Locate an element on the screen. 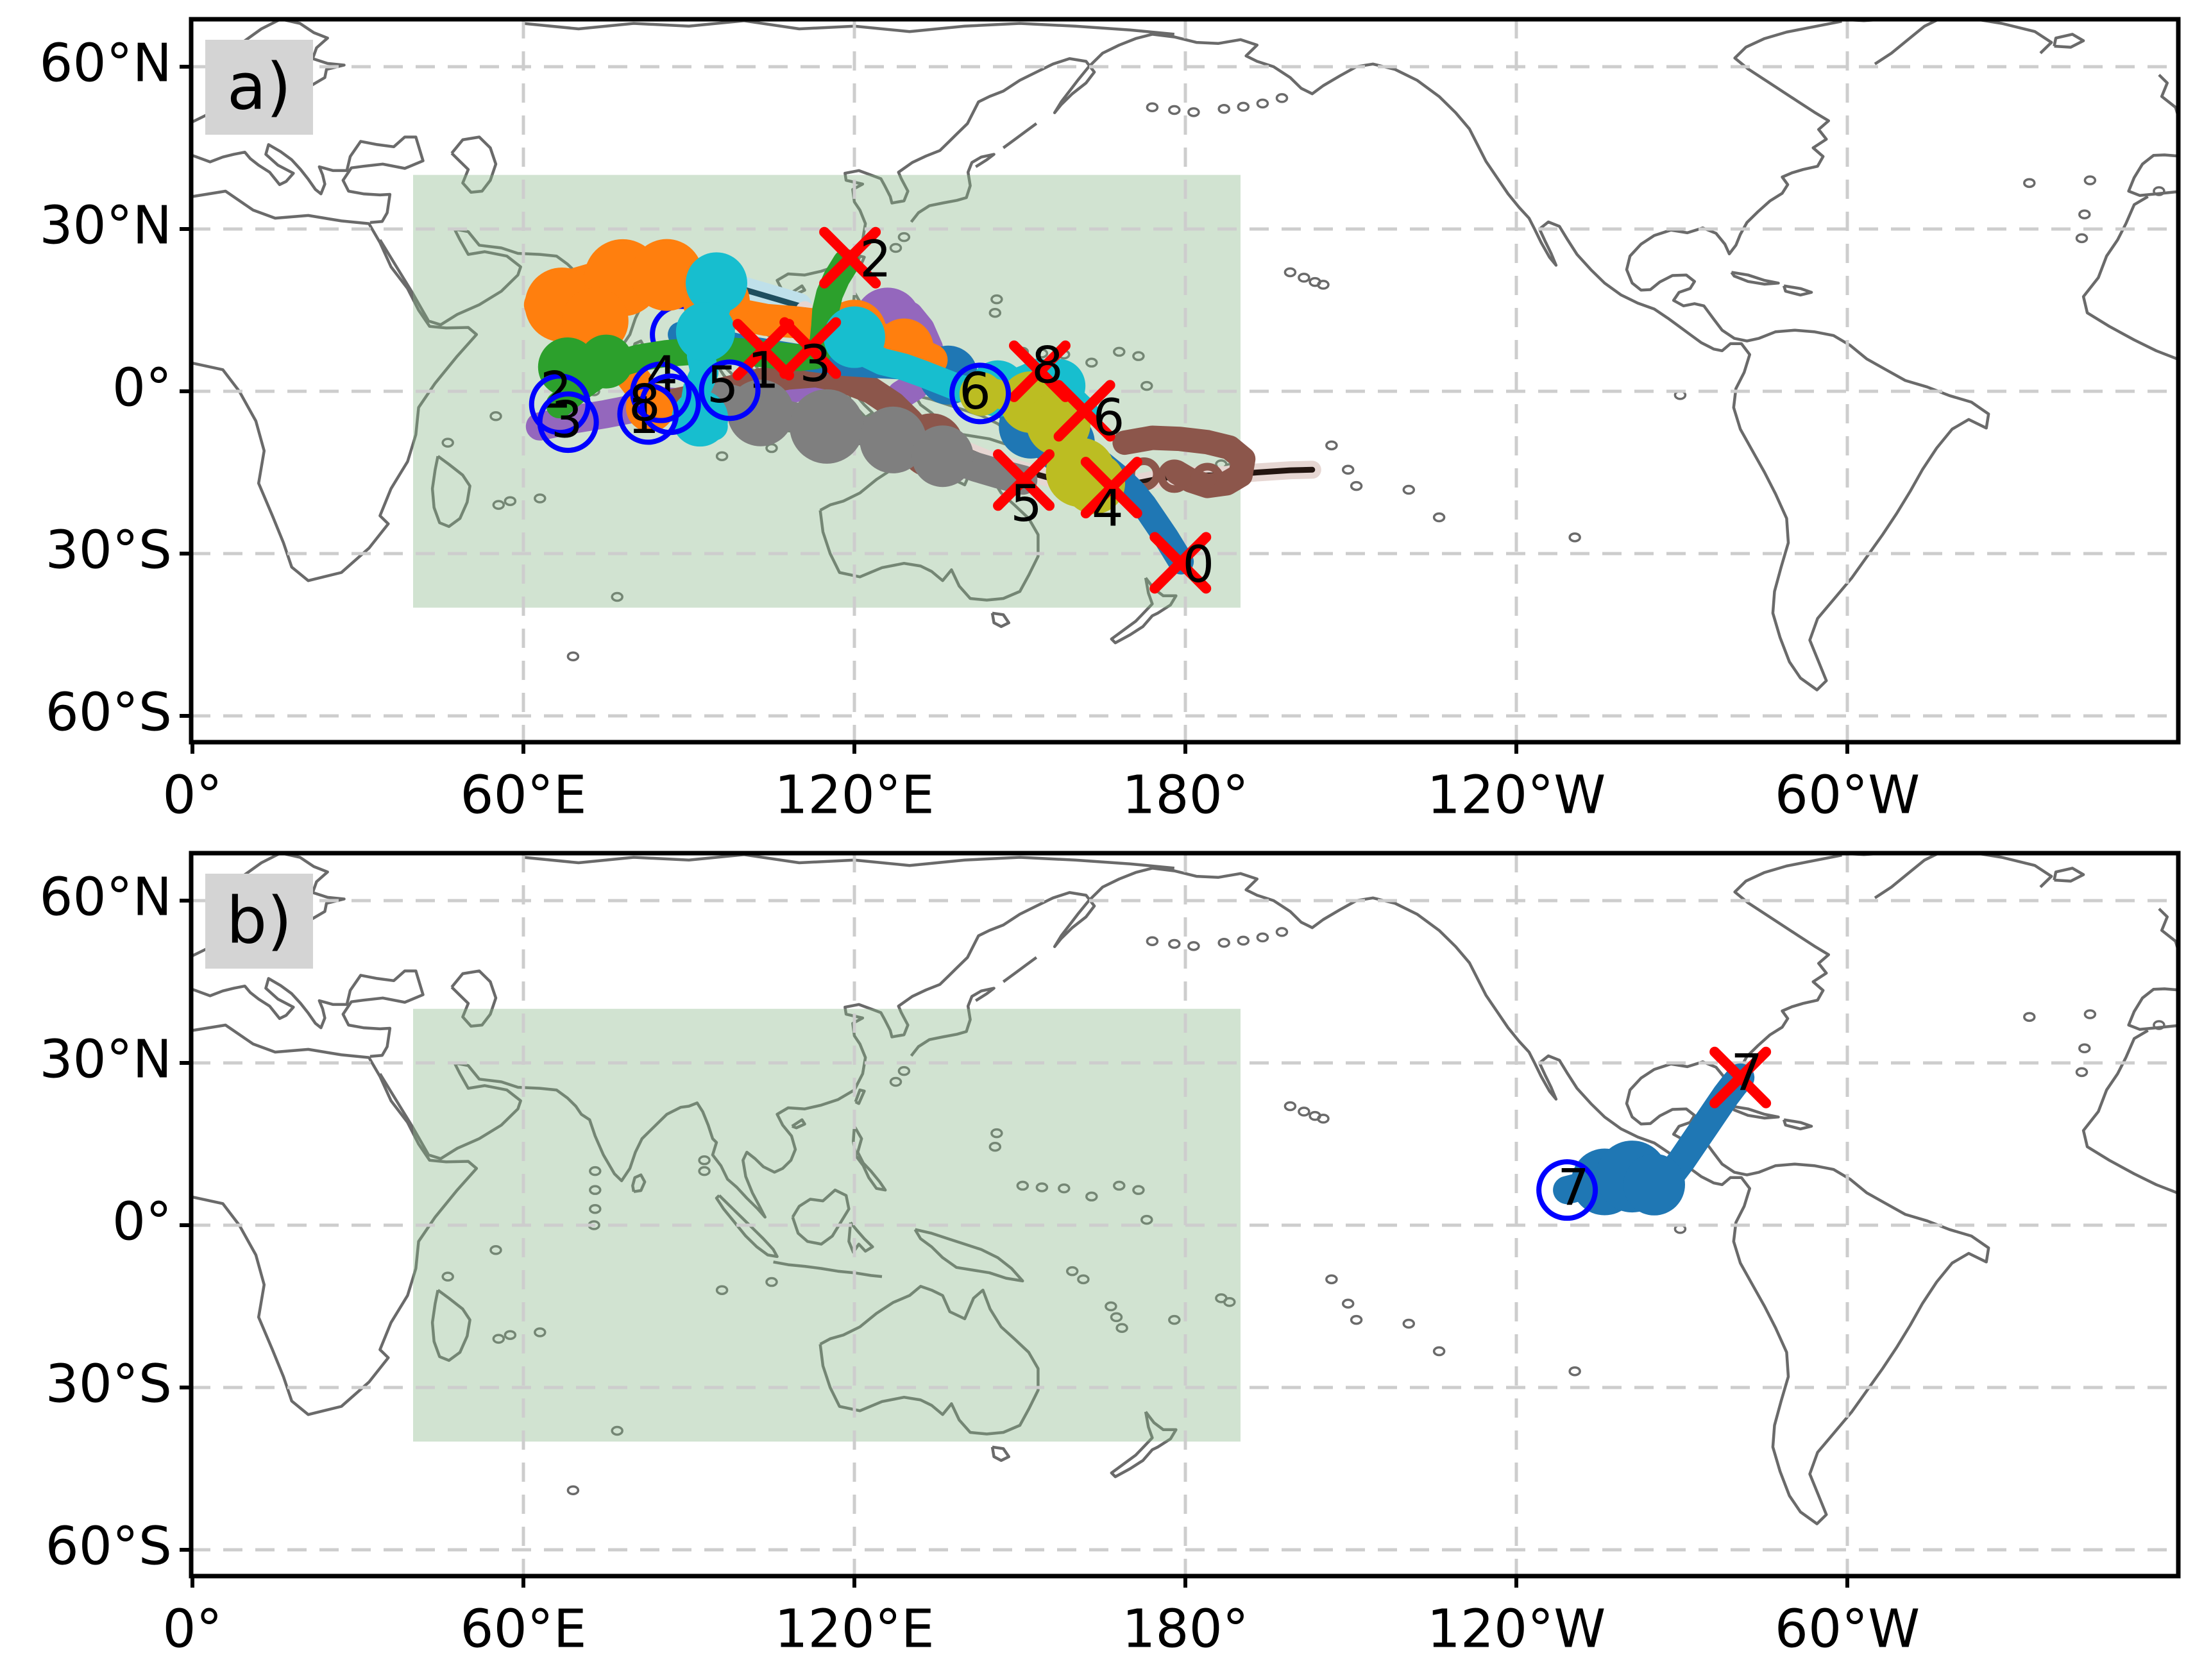 This screenshot has width=2186, height=1680. end-marker-number: 0 is located at coordinates (1198, 565).